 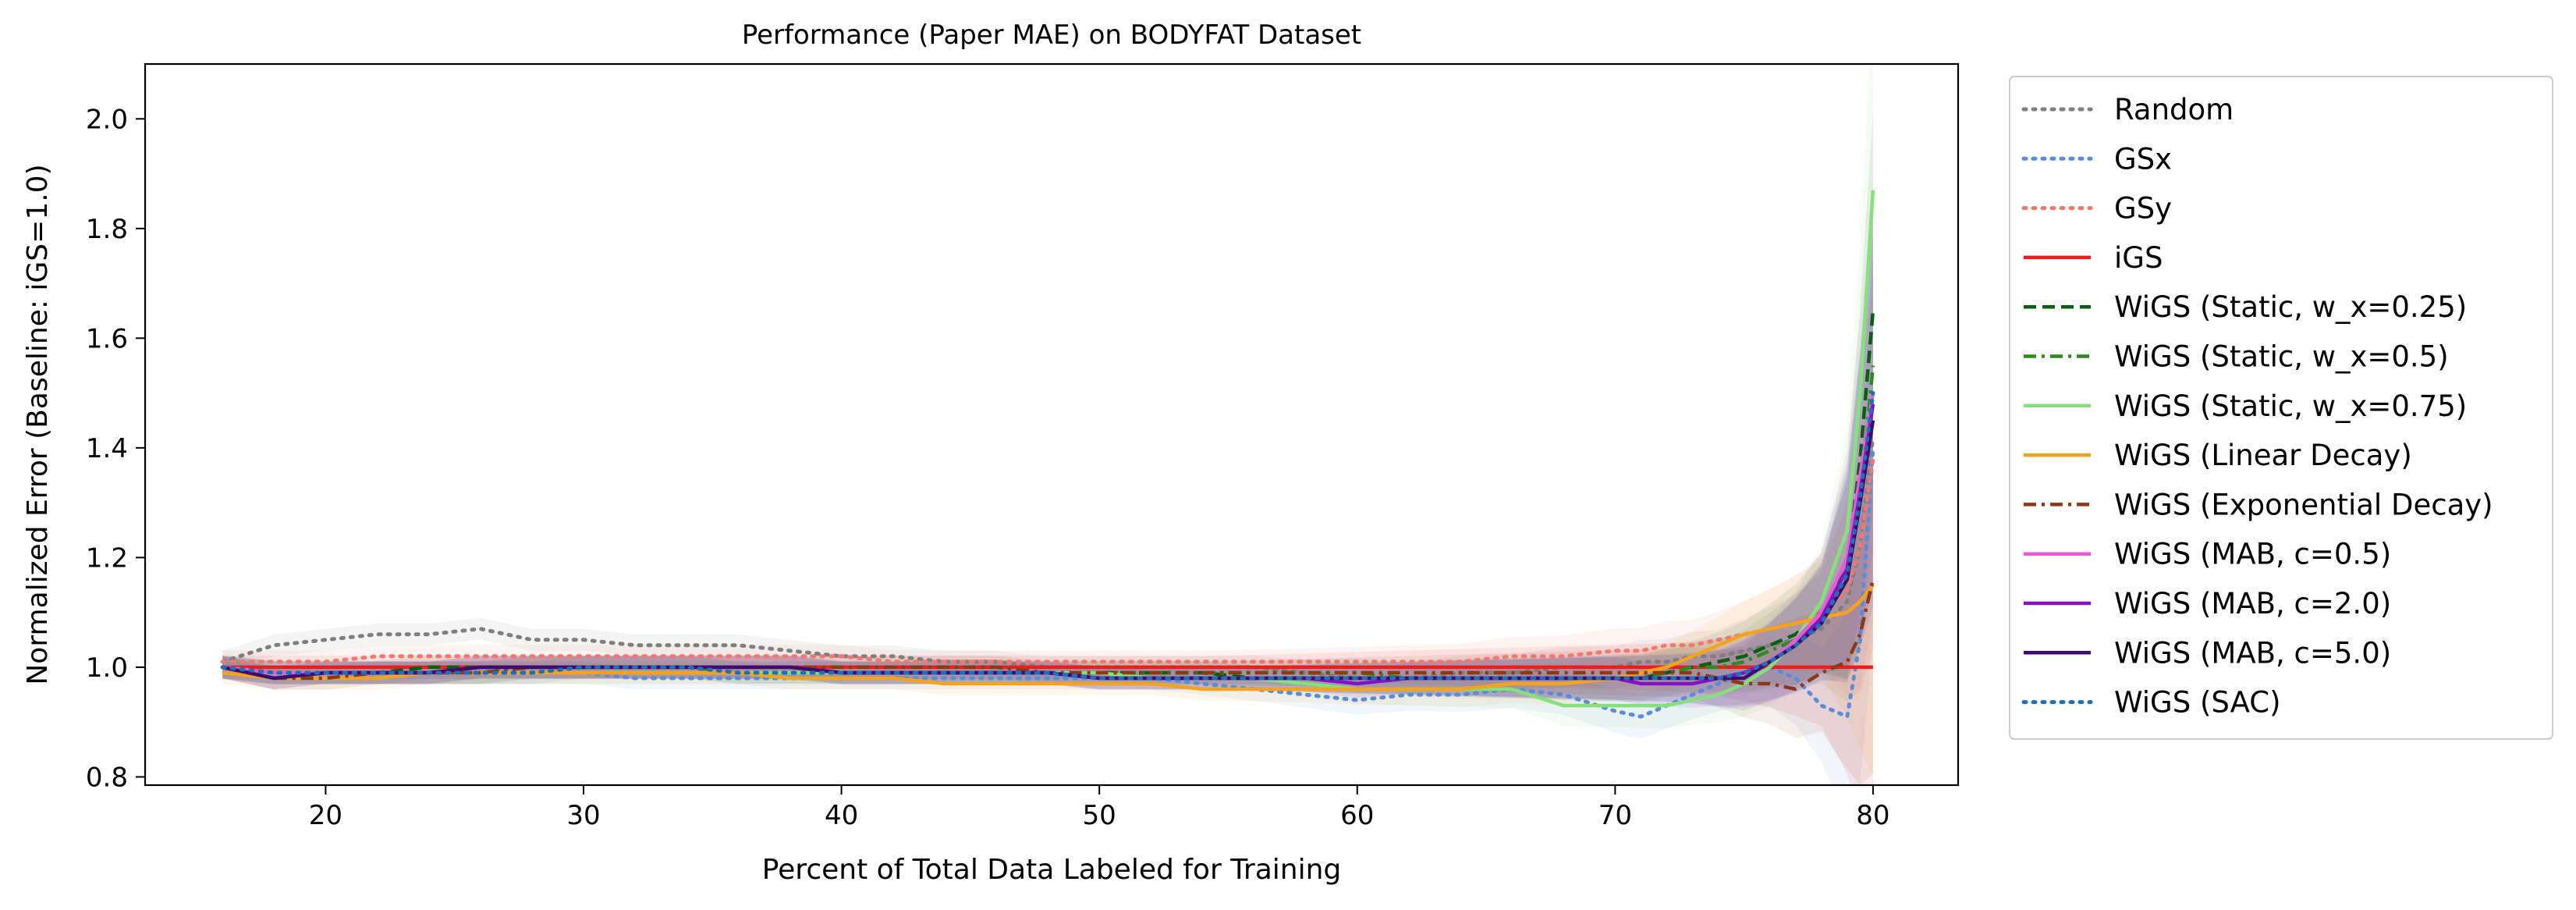 What do you see at coordinates (107, 338) in the screenshot?
I see `y-tick-label: 1.6` at bounding box center [107, 338].